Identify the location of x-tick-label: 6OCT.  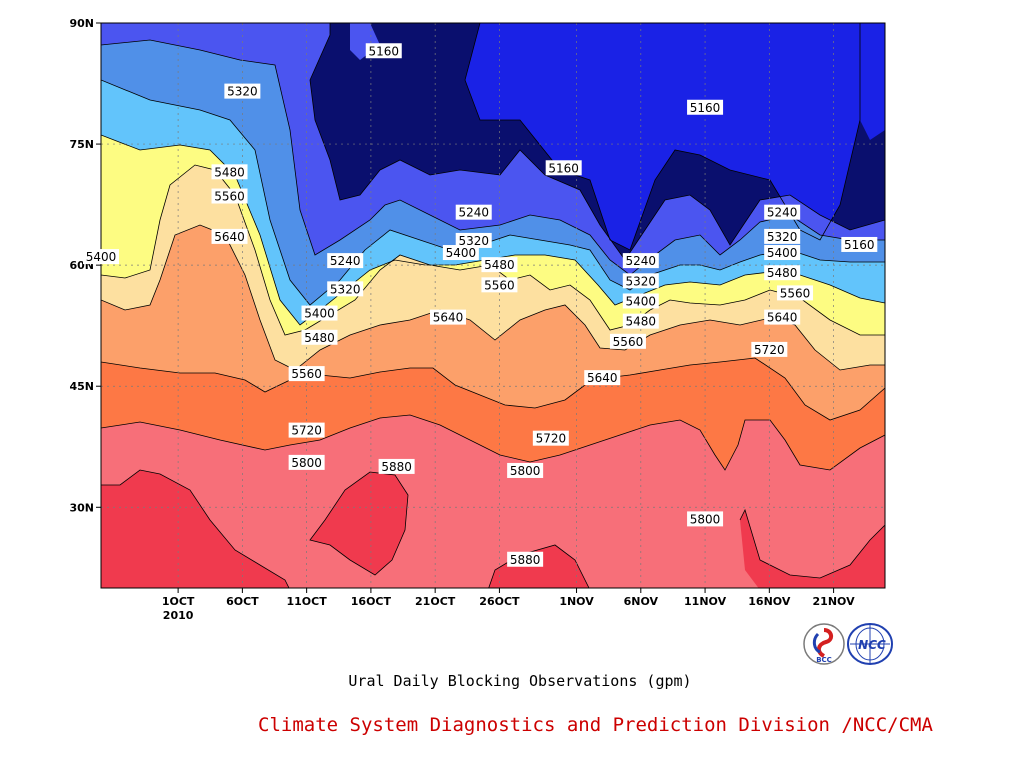
(242, 601).